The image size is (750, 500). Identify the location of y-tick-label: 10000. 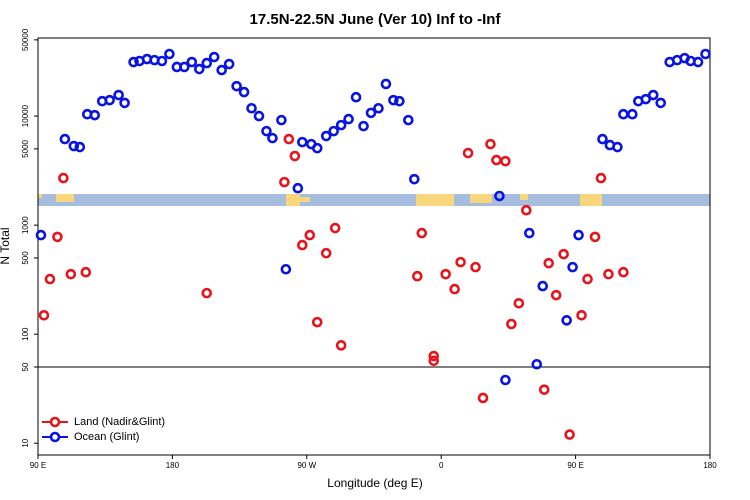
(25, 115).